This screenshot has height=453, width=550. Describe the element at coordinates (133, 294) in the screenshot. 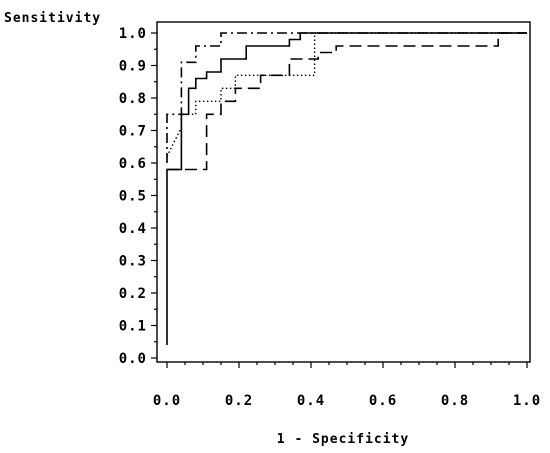

I see `y-tick-label: 0.2` at that location.